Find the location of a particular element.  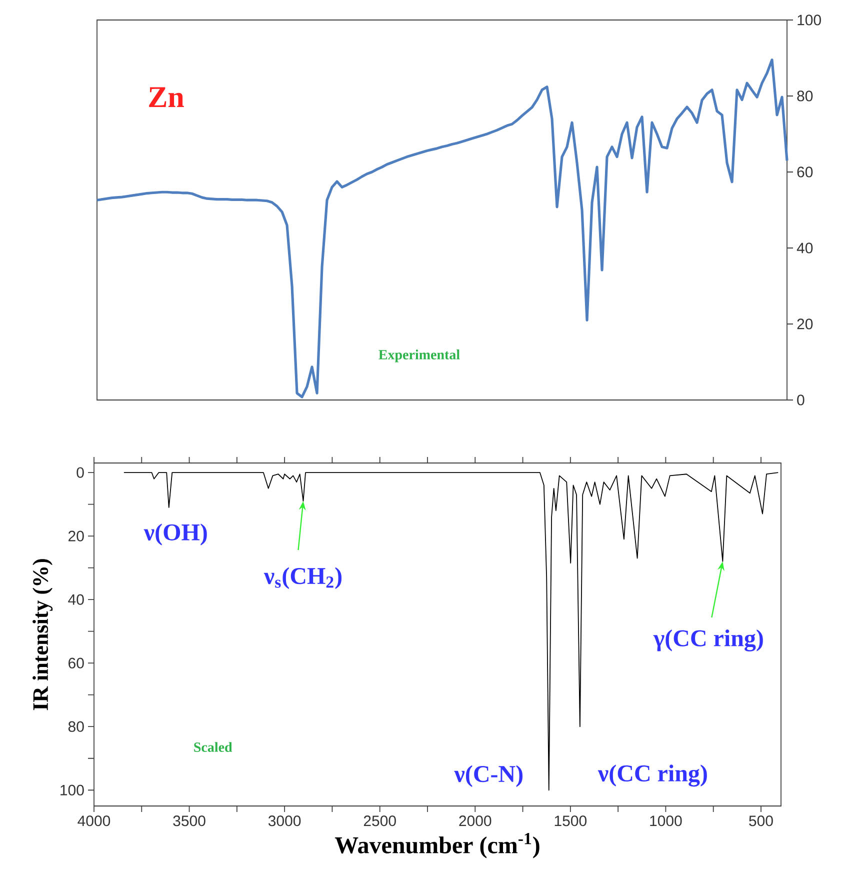

annotation: γ(CC ring) is located at coordinates (708, 640).